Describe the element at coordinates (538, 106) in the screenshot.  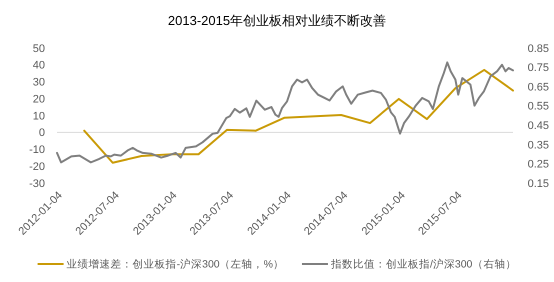
I see `y2-tick-label: 0.55` at that location.